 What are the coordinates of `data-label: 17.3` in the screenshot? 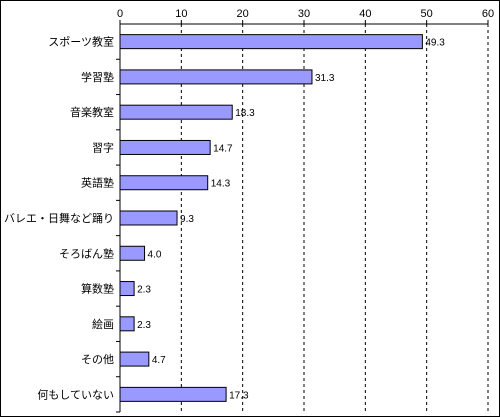 It's located at (239, 395).